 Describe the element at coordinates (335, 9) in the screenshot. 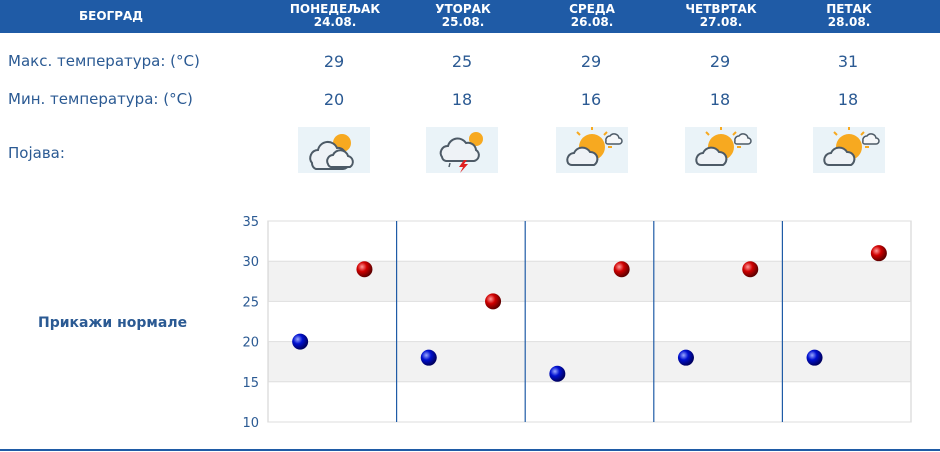

I see `day-name: ПОНЕДЕЉАК` at that location.